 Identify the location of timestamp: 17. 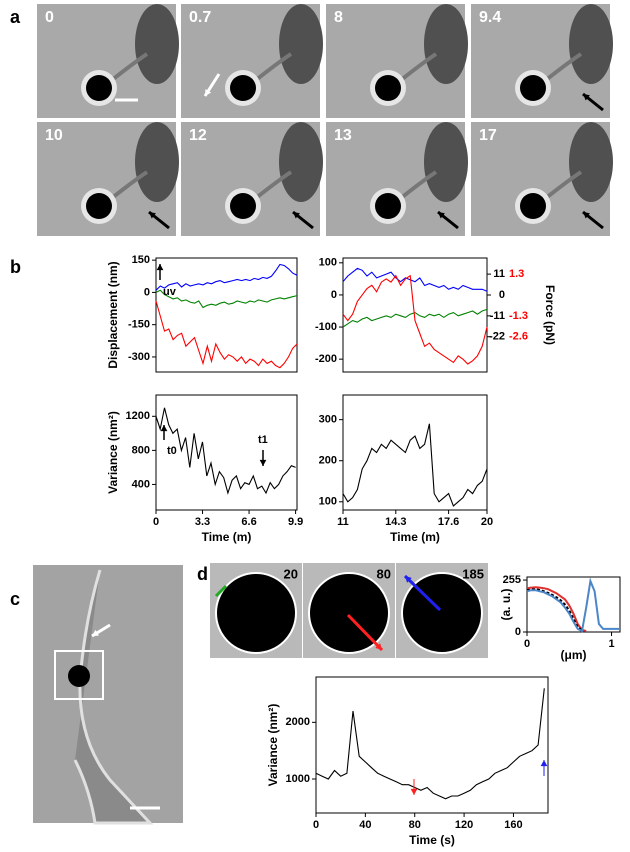
(488, 135).